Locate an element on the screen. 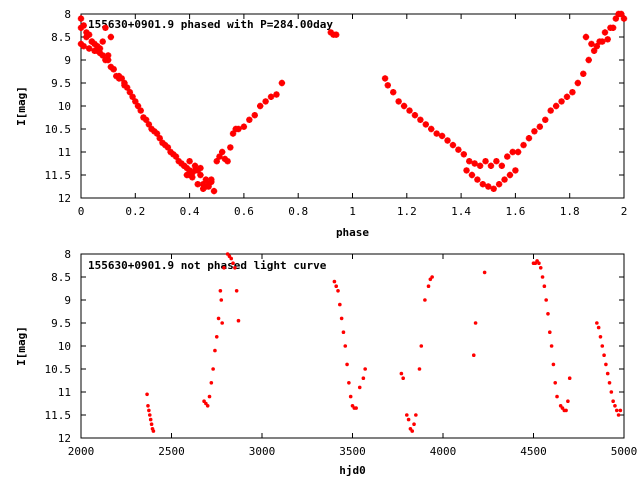 This screenshot has height=480, width=640. x-tick-label: 0.4 is located at coordinates (190, 211).